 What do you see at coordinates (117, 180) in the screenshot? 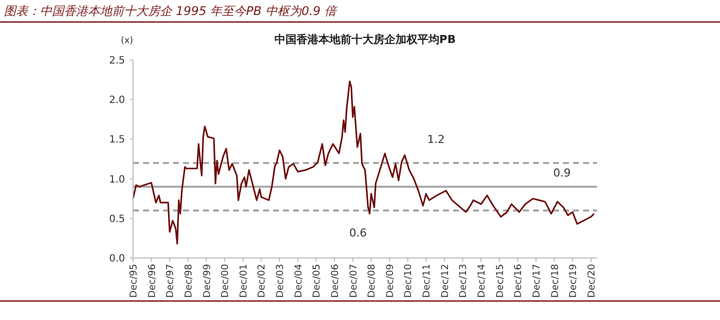
I see `y-tick-label: 1.0` at bounding box center [117, 180].